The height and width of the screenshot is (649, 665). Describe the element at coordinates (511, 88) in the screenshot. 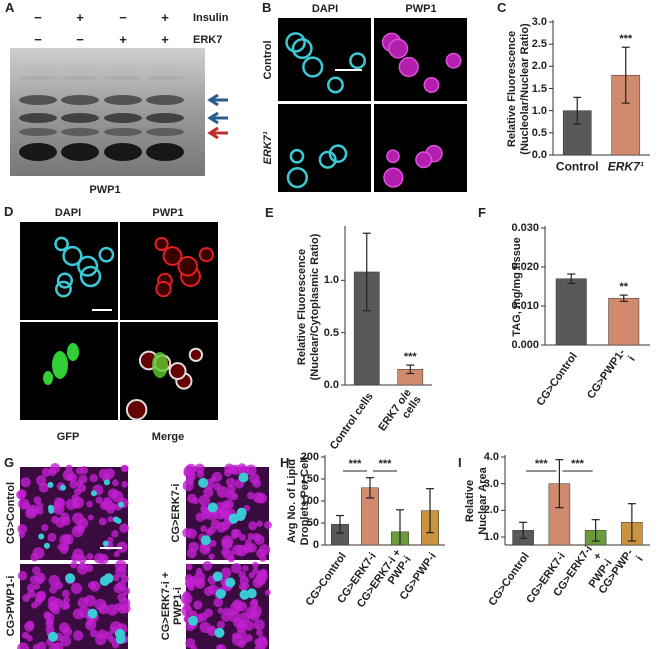

I see `y-axis-label: Relative Fluorescence` at that location.